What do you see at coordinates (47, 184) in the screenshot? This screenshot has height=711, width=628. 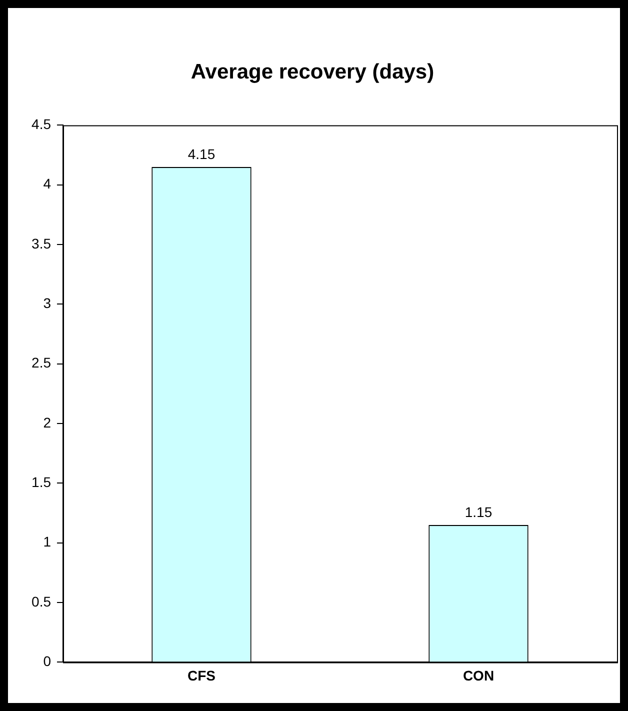 I see `y-tick-label: 4` at bounding box center [47, 184].